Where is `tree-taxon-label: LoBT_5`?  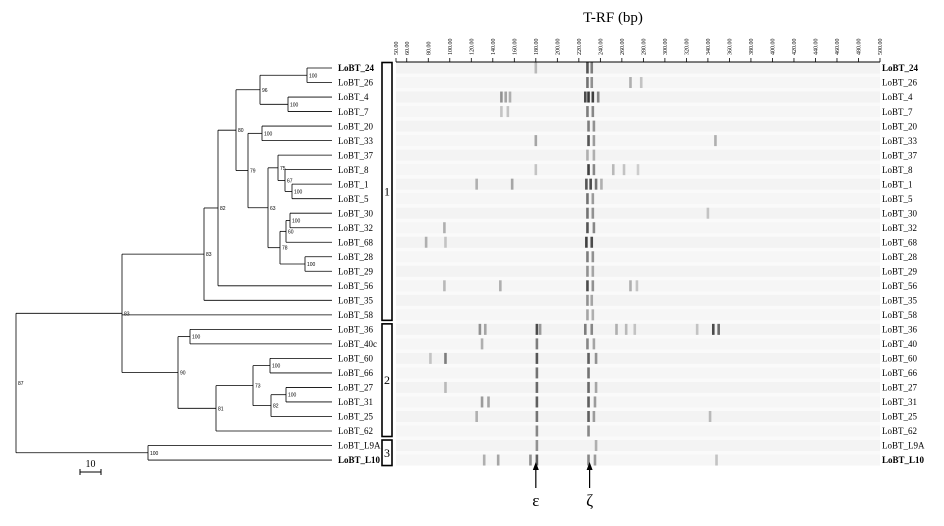
tree-taxon-label: LoBT_5 is located at coordinates (353, 199).